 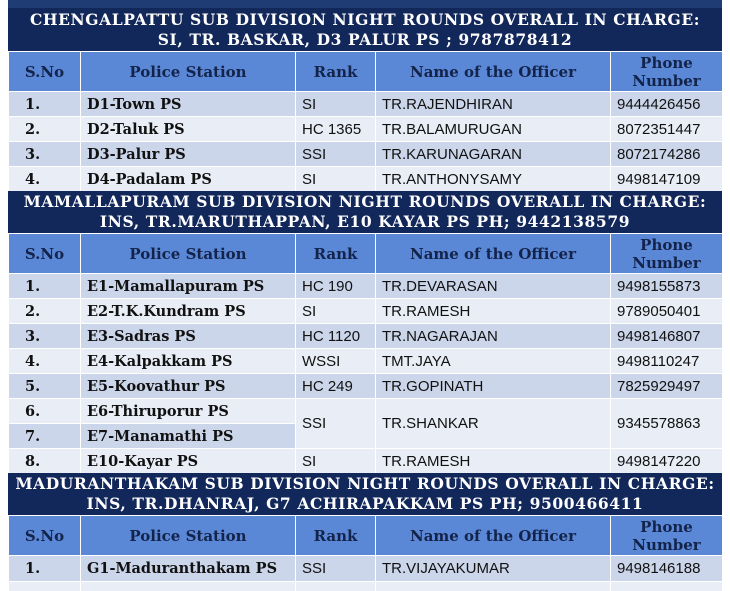 What do you see at coordinates (188, 311) in the screenshot?
I see `cell-police-station: E2-T.K.Kundram PS` at bounding box center [188, 311].